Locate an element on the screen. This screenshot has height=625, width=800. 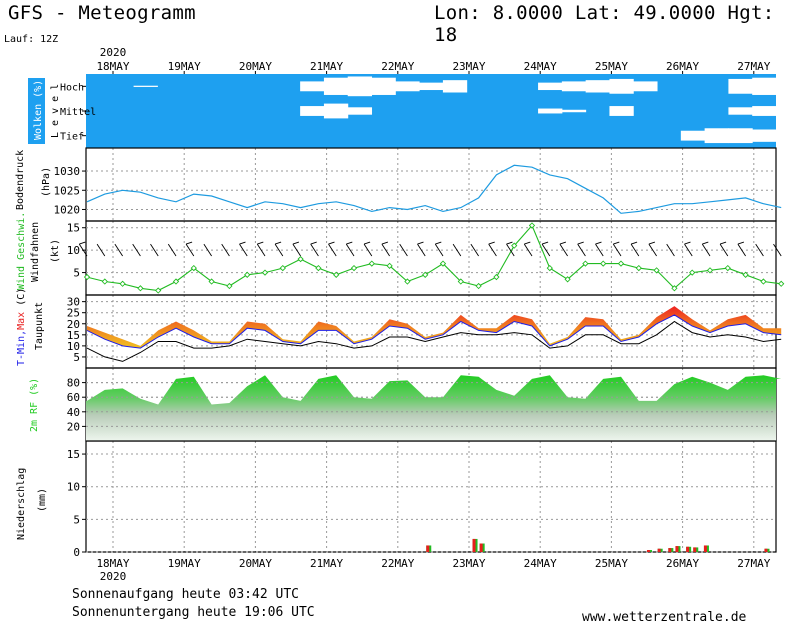
x-tick-label-top-7: 25MAY is located at coordinates (611, 66).